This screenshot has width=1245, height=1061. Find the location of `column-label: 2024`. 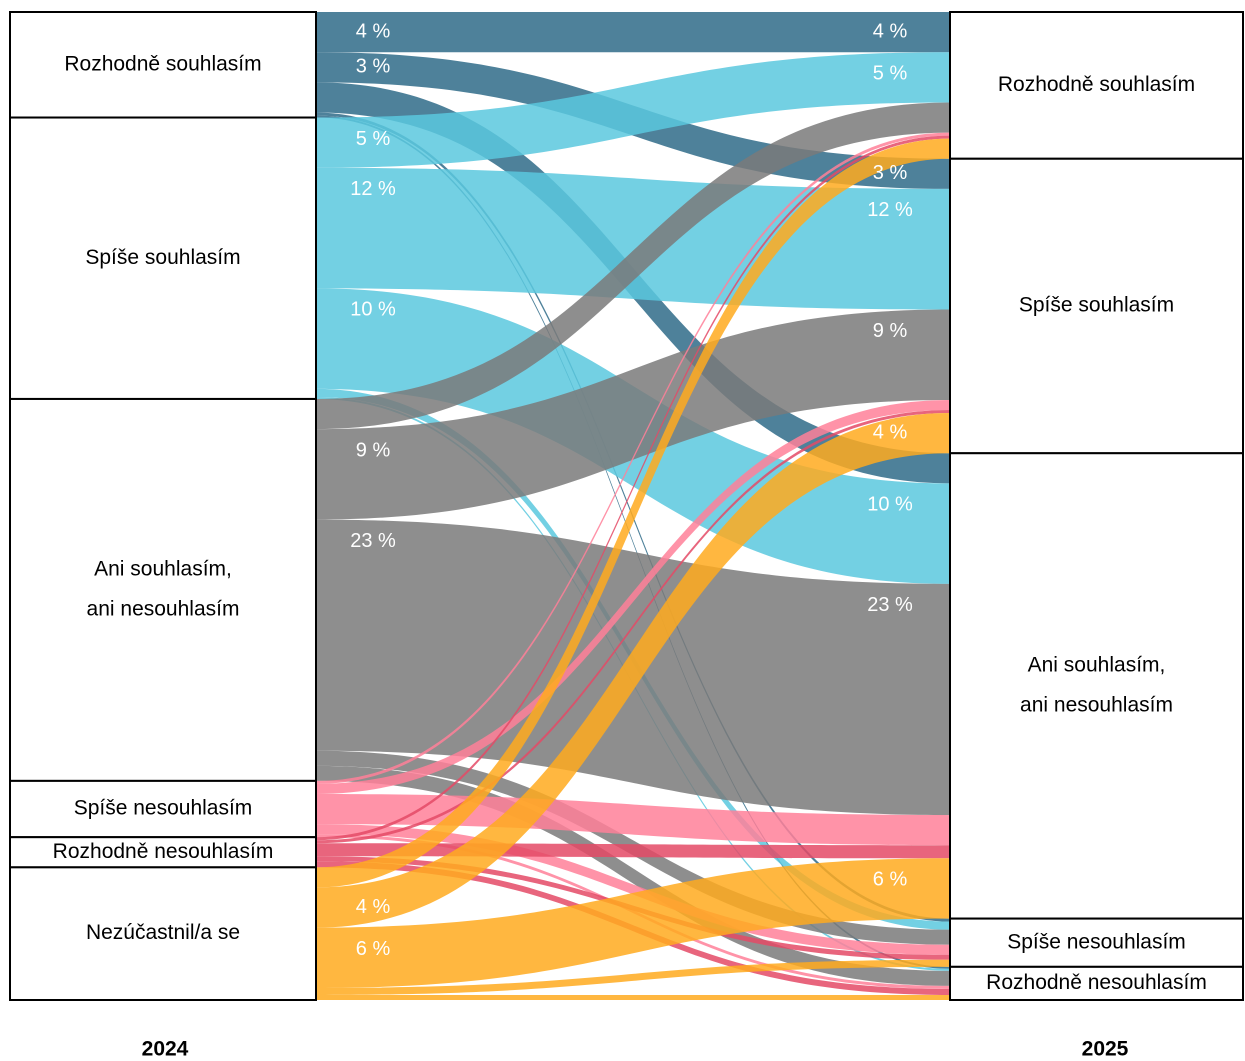

column-label: 2024 is located at coordinates (165, 1049).